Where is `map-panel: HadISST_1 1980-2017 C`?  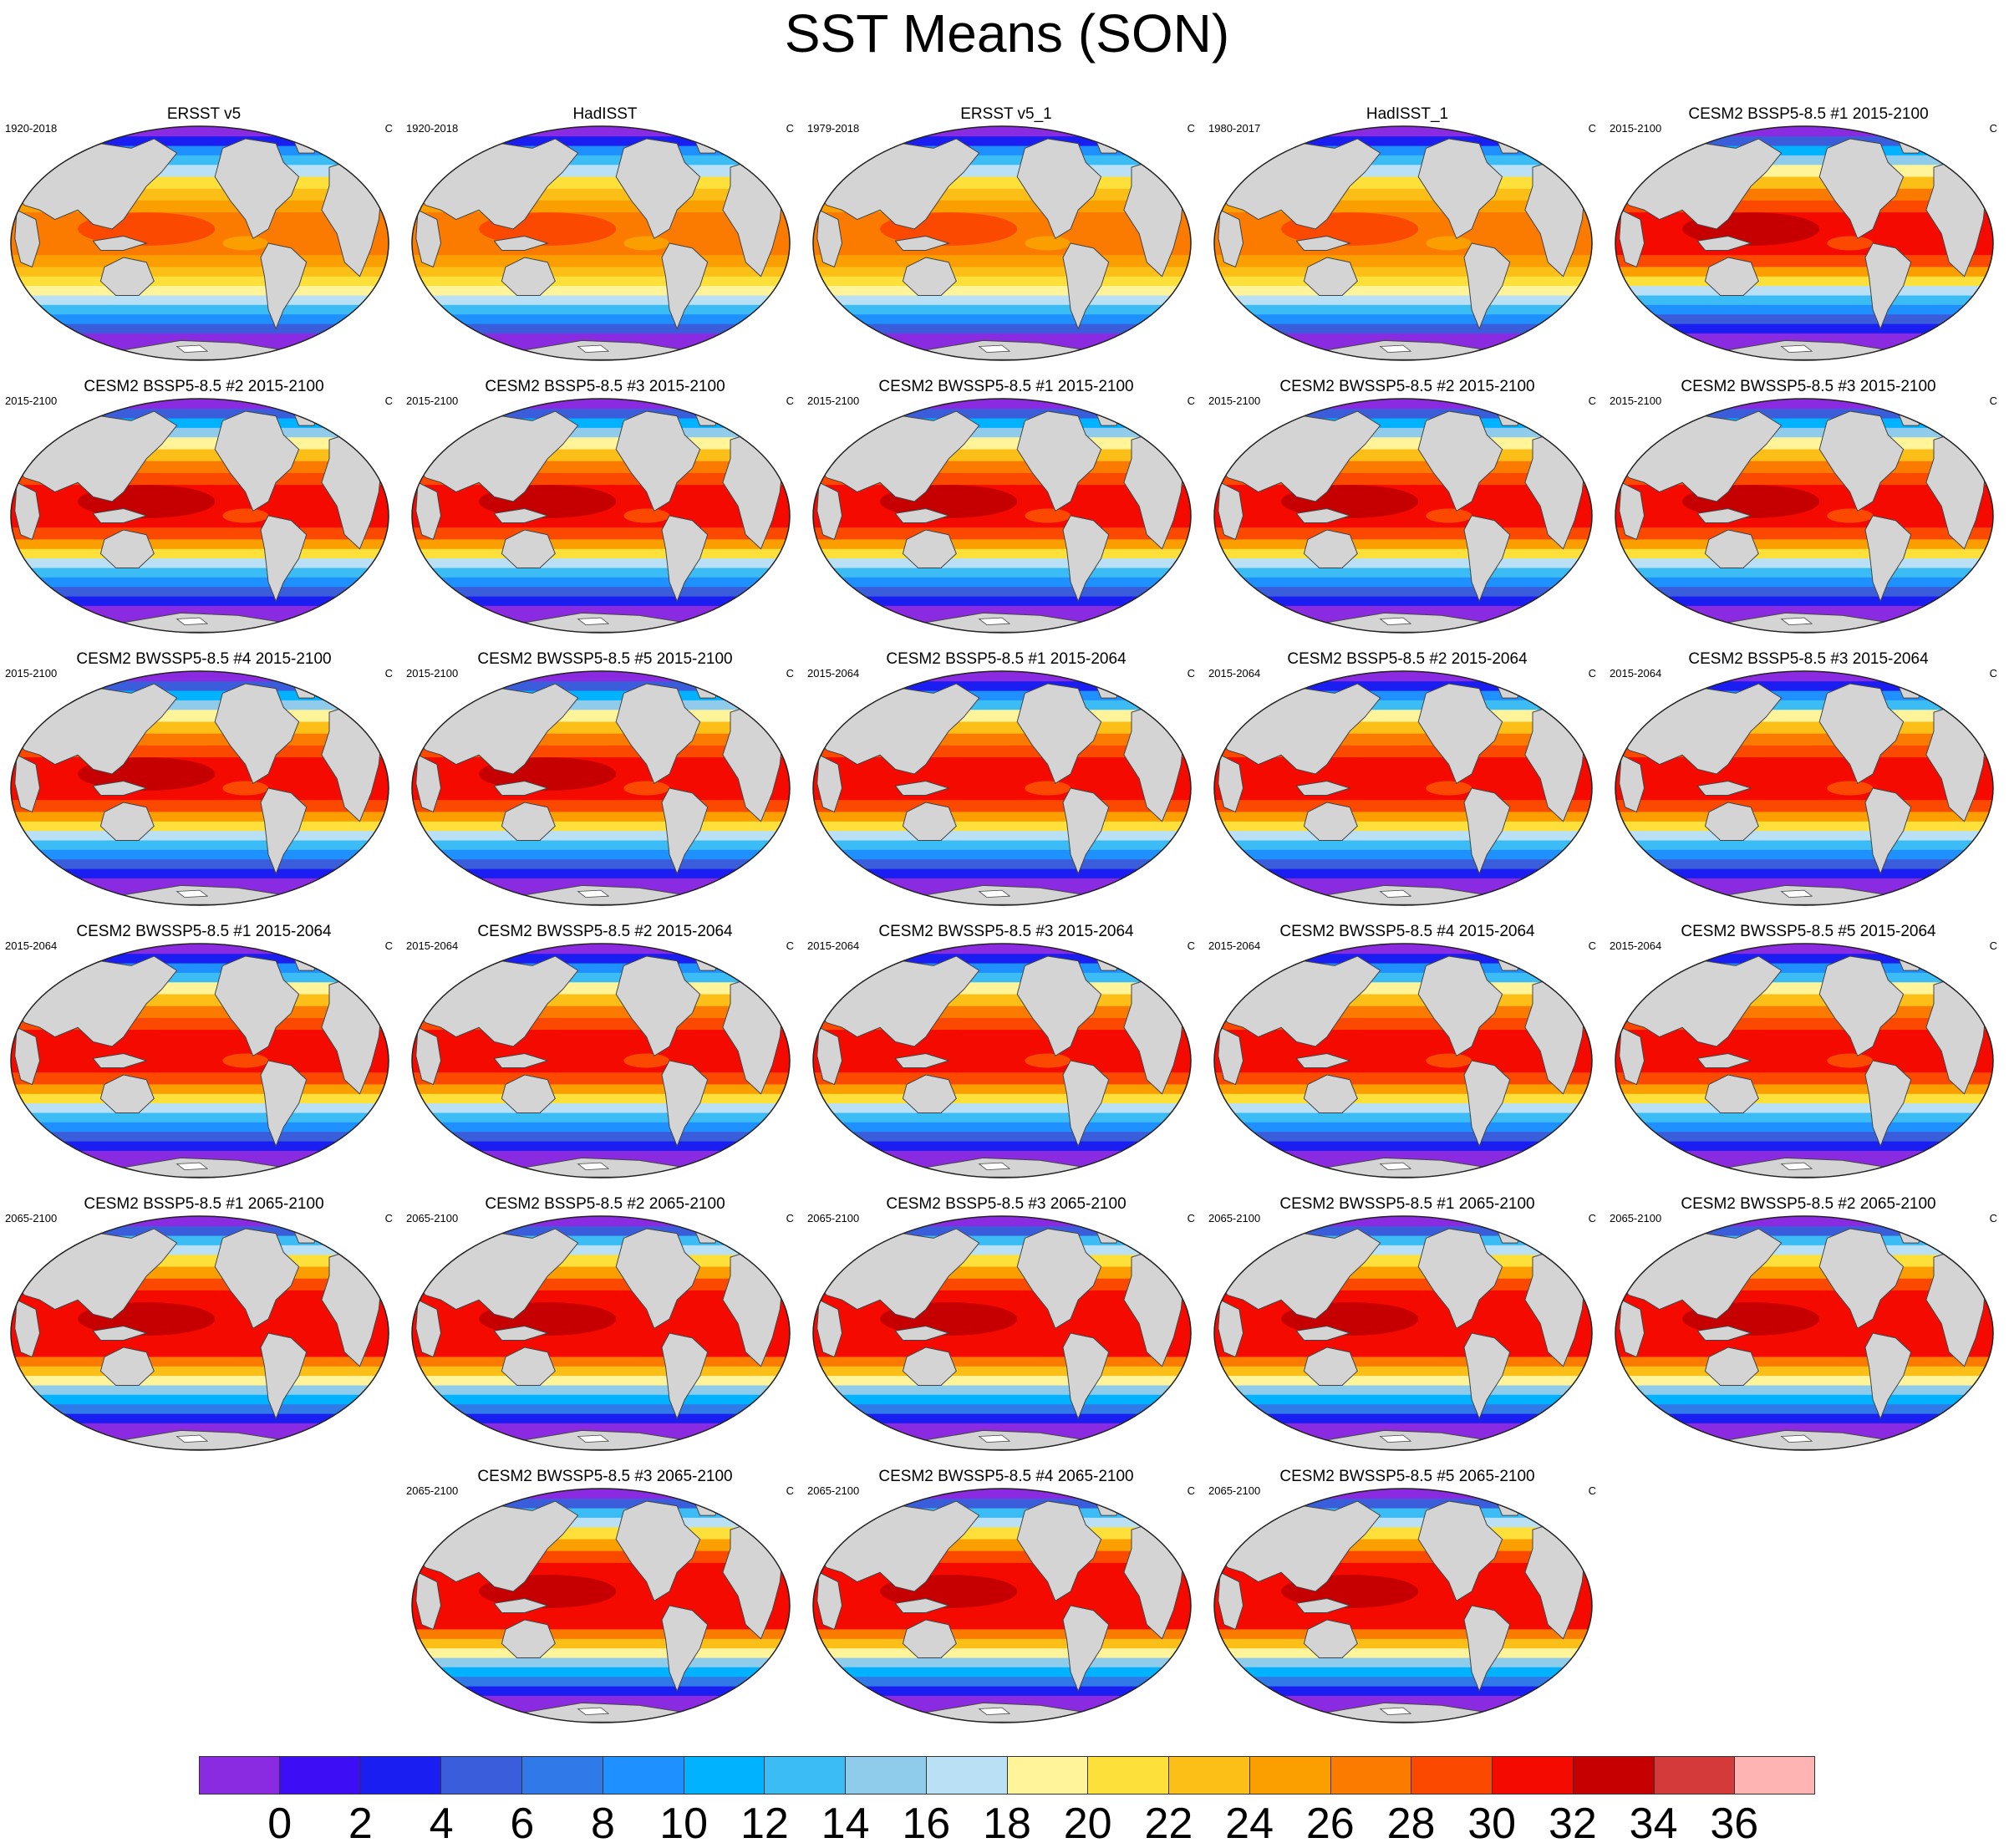 map-panel: HadISST_1 1980-2017 C is located at coordinates (1404, 234).